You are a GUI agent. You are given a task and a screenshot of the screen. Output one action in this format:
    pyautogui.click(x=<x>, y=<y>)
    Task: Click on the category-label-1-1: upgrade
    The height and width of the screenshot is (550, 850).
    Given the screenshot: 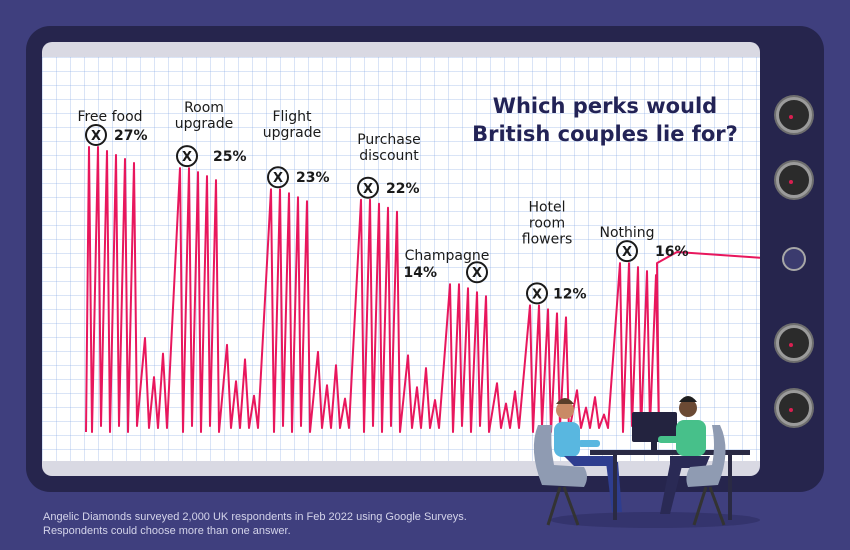 What is the action you would take?
    pyautogui.click(x=204, y=124)
    